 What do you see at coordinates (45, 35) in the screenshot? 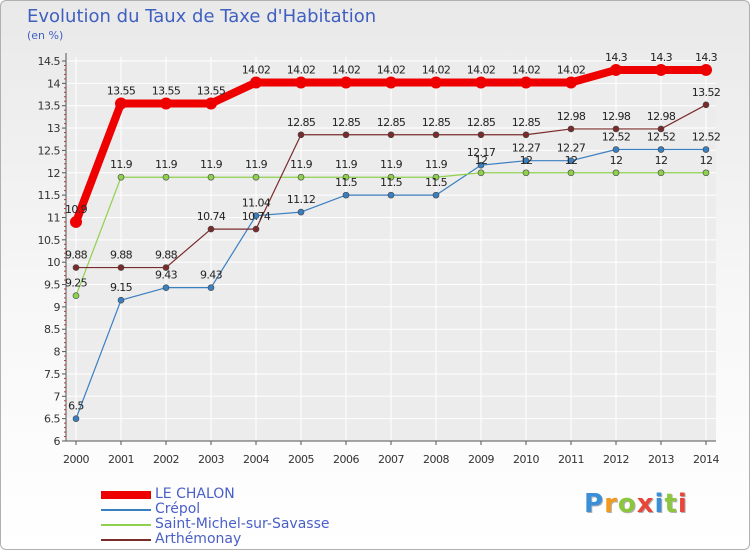
I see `unit-label: (en %)` at bounding box center [45, 35].